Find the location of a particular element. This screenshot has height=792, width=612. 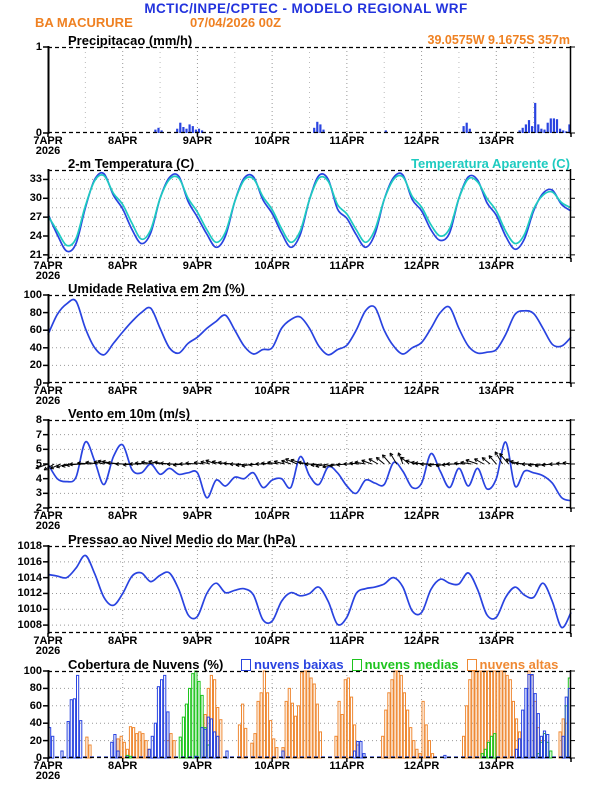

panel-title-pressure: Pressao ao Nivel Medio do Mar (hPa) is located at coordinates (182, 539).